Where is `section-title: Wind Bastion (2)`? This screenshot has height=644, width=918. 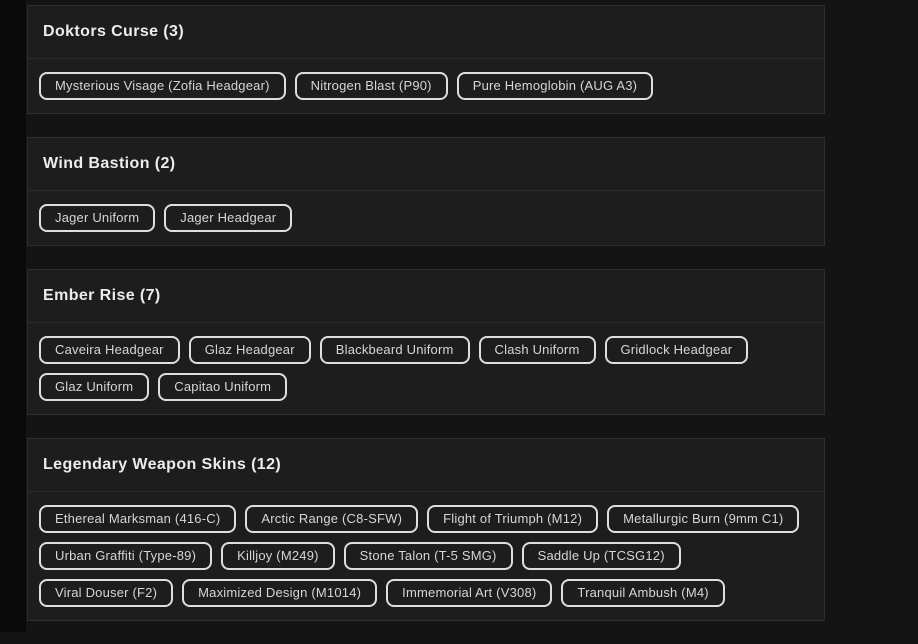 section-title: Wind Bastion (2) is located at coordinates (109, 163).